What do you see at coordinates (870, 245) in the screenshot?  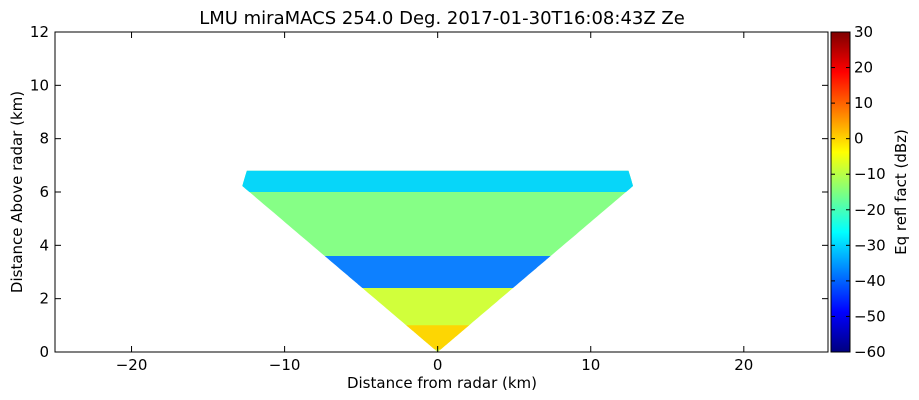 I see `colorbar-tick-label: −30` at bounding box center [870, 245].